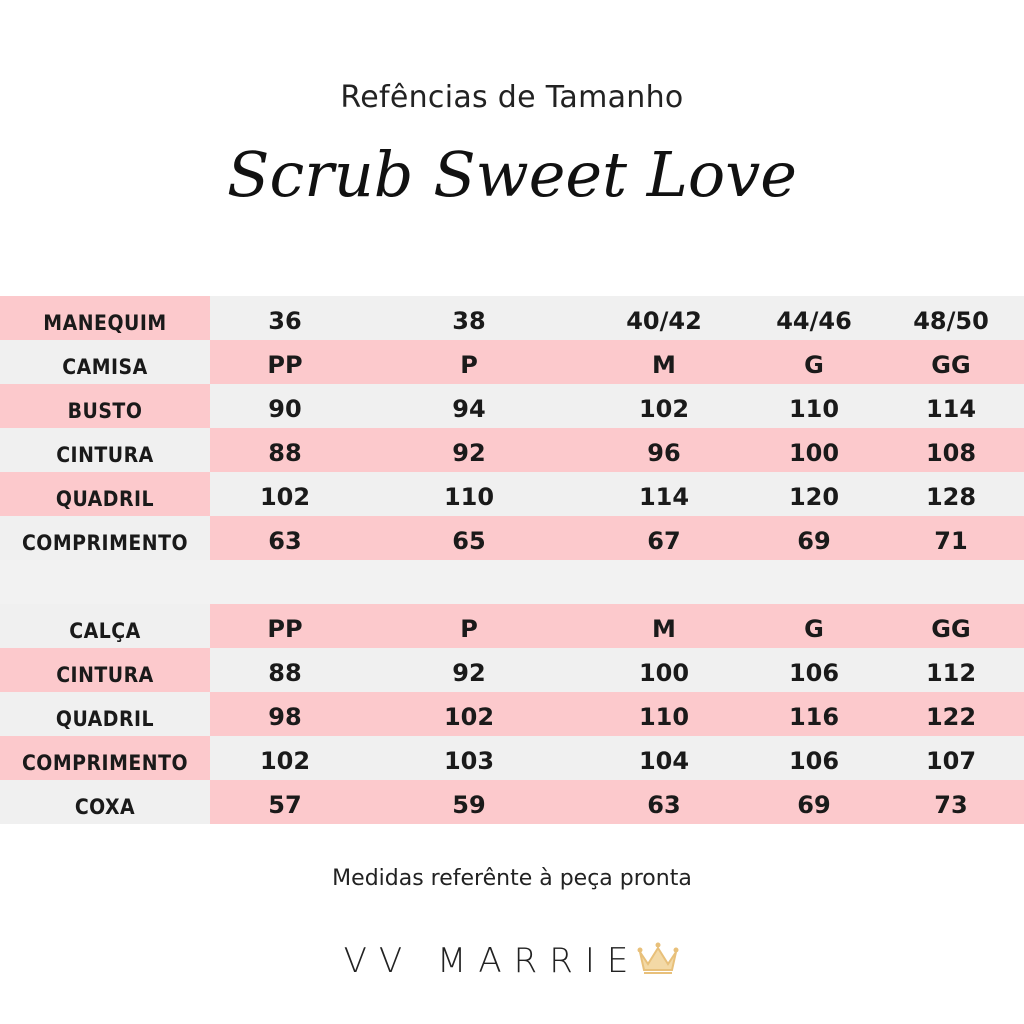  I want to click on table-row-camisa: CAMISA PP P M G GG, so click(512, 362).